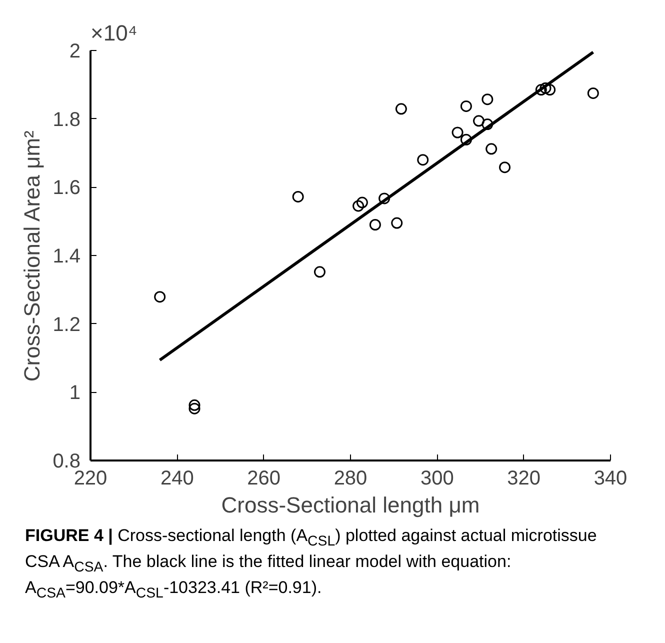  What do you see at coordinates (114, 33) in the screenshot?
I see `text: ×10⁴` at bounding box center [114, 33].